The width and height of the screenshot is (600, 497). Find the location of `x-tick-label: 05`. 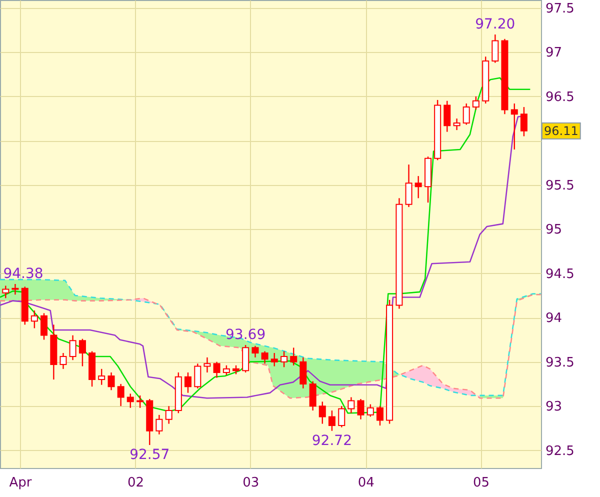

x-tick-label: 05 is located at coordinates (481, 483).